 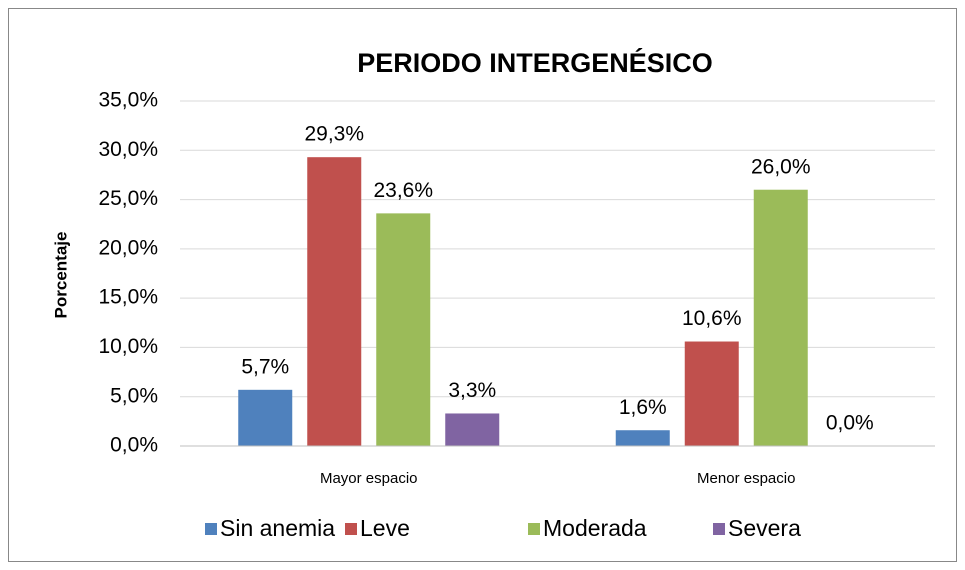 I want to click on value-label: 5,7%, so click(x=265, y=366).